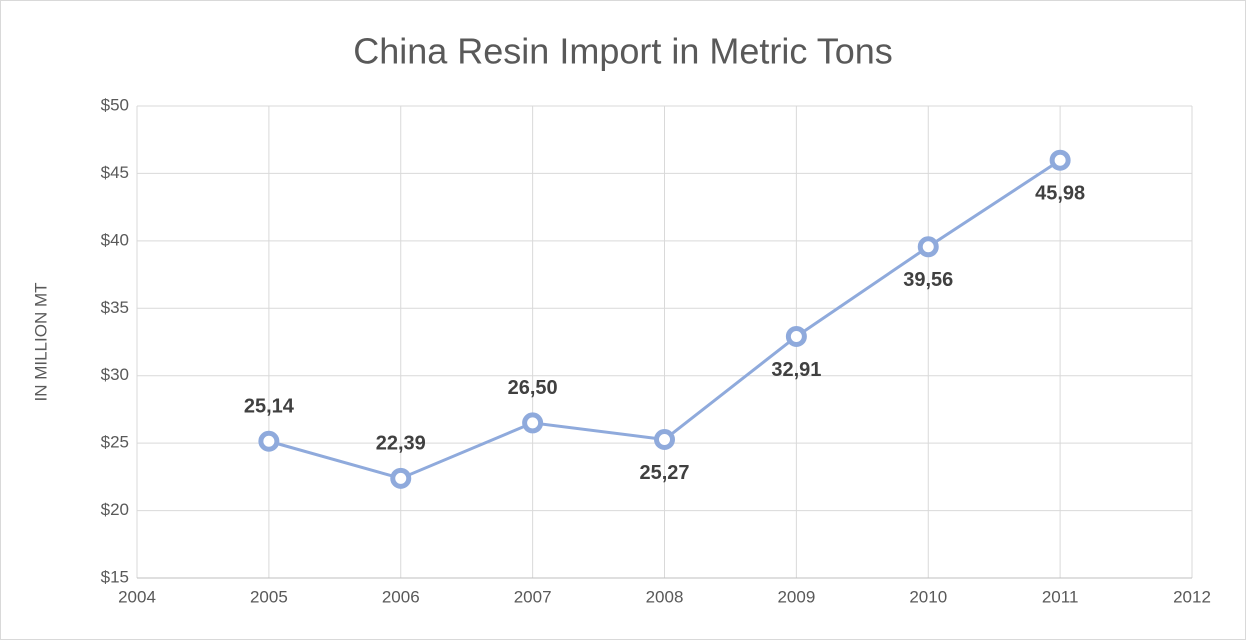  Describe the element at coordinates (533, 596) in the screenshot. I see `x-tick-label: 2007` at that location.